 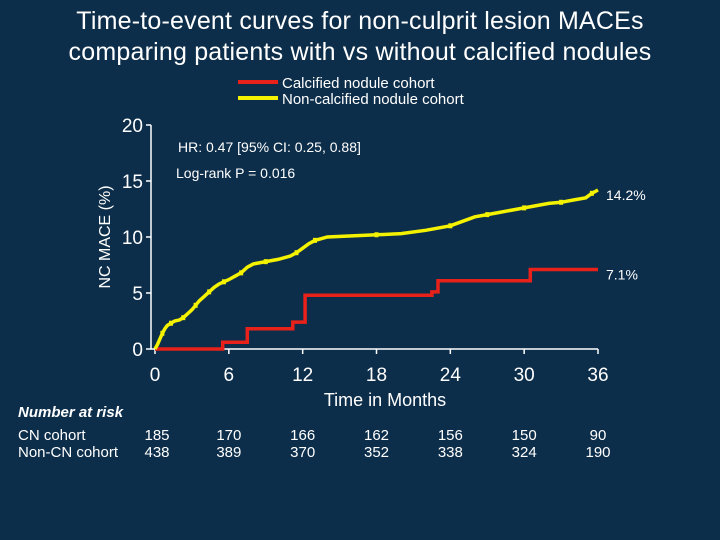 What do you see at coordinates (71, 412) in the screenshot?
I see `risk-table-title: Number at risk` at bounding box center [71, 412].